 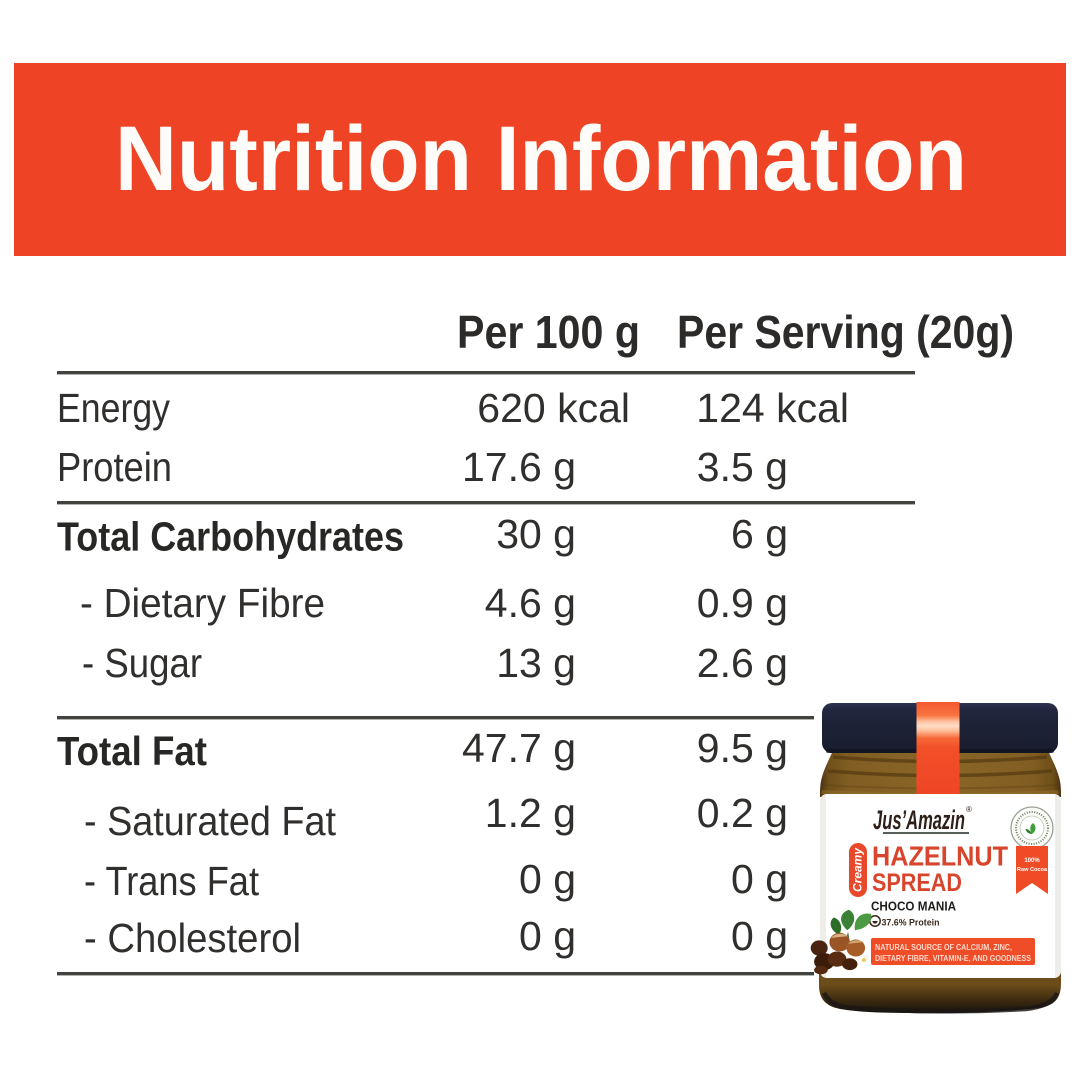 What do you see at coordinates (845, 332) in the screenshot?
I see `svg-text: Per Serving (20g)` at bounding box center [845, 332].